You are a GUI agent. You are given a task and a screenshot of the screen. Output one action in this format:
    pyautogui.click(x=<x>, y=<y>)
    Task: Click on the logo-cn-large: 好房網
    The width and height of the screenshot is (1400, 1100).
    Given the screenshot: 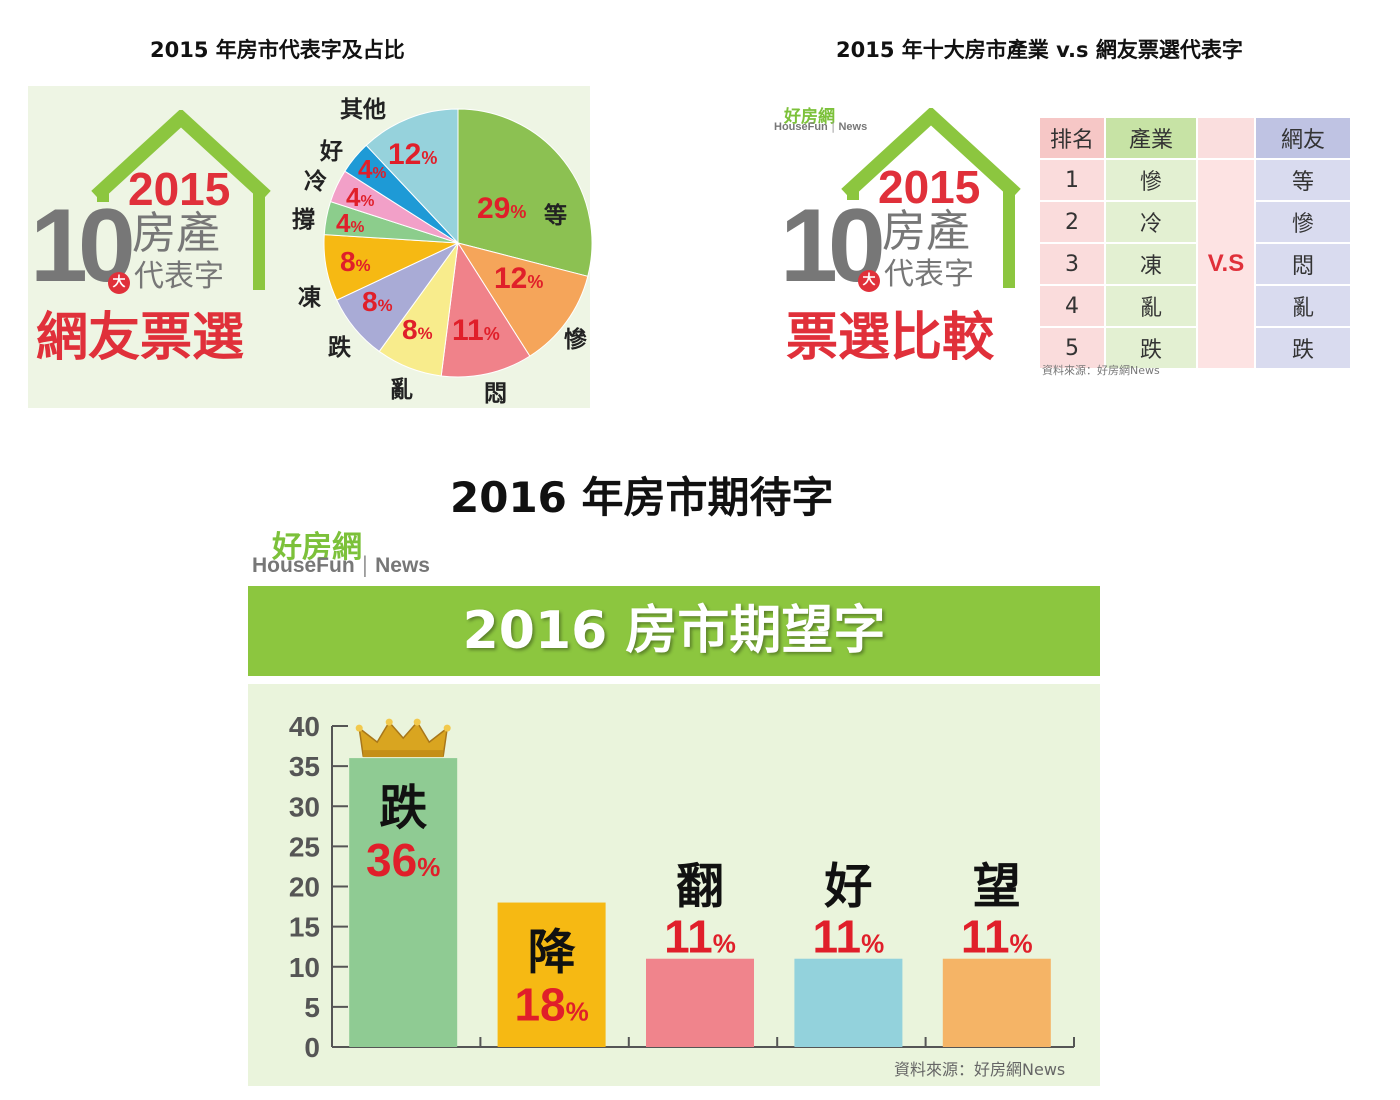 What is the action you would take?
    pyautogui.click(x=317, y=547)
    